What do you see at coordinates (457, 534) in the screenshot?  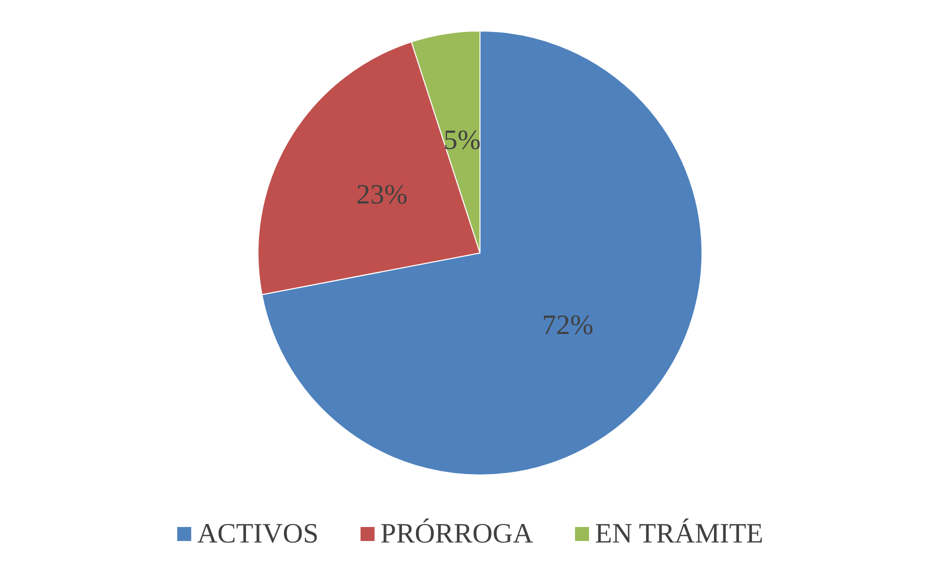 I see `legend-label: PRÓRROGA` at bounding box center [457, 534].